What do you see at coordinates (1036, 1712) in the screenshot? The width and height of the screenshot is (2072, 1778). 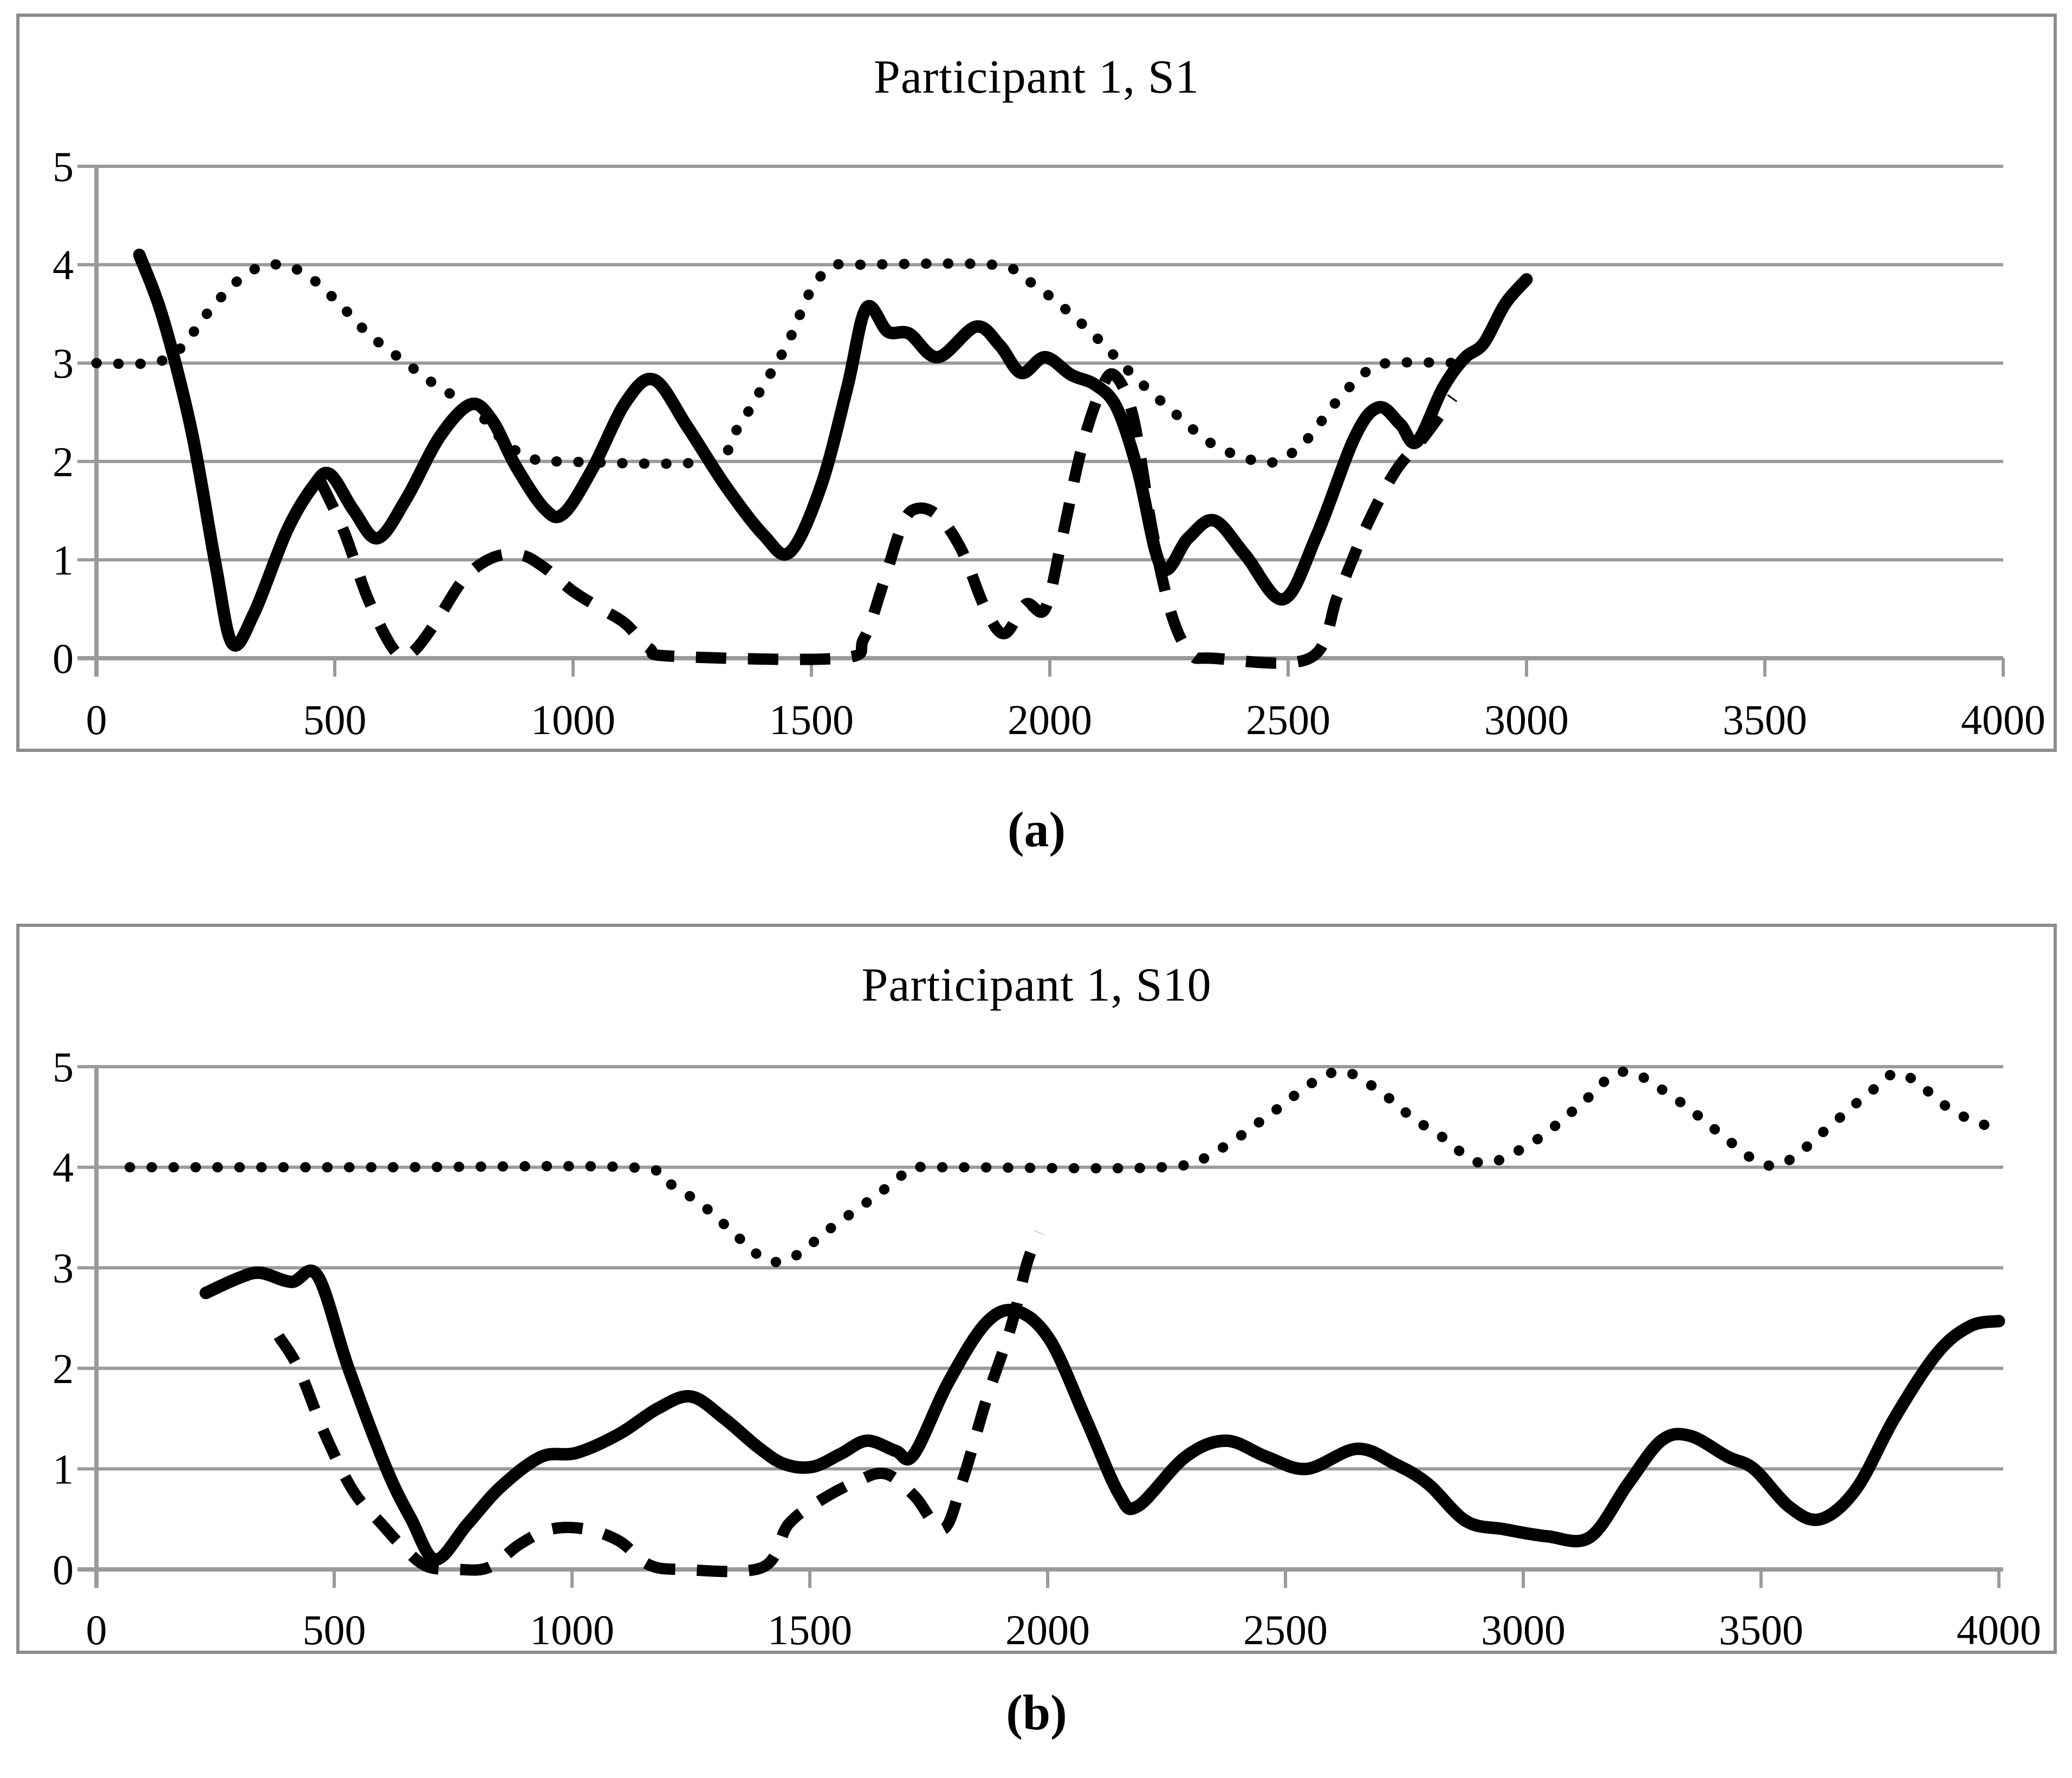 I see `chart-b-caption: (b)` at bounding box center [1036, 1712].